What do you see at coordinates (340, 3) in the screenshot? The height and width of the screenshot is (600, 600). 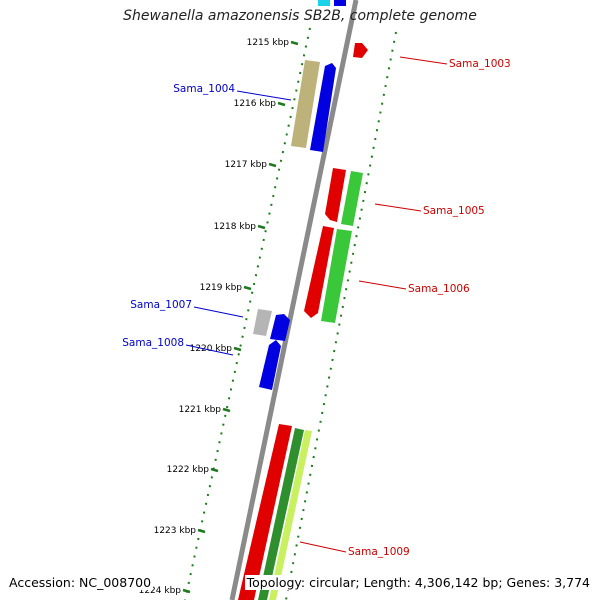 I see `gene-feature-top-blue` at bounding box center [340, 3].